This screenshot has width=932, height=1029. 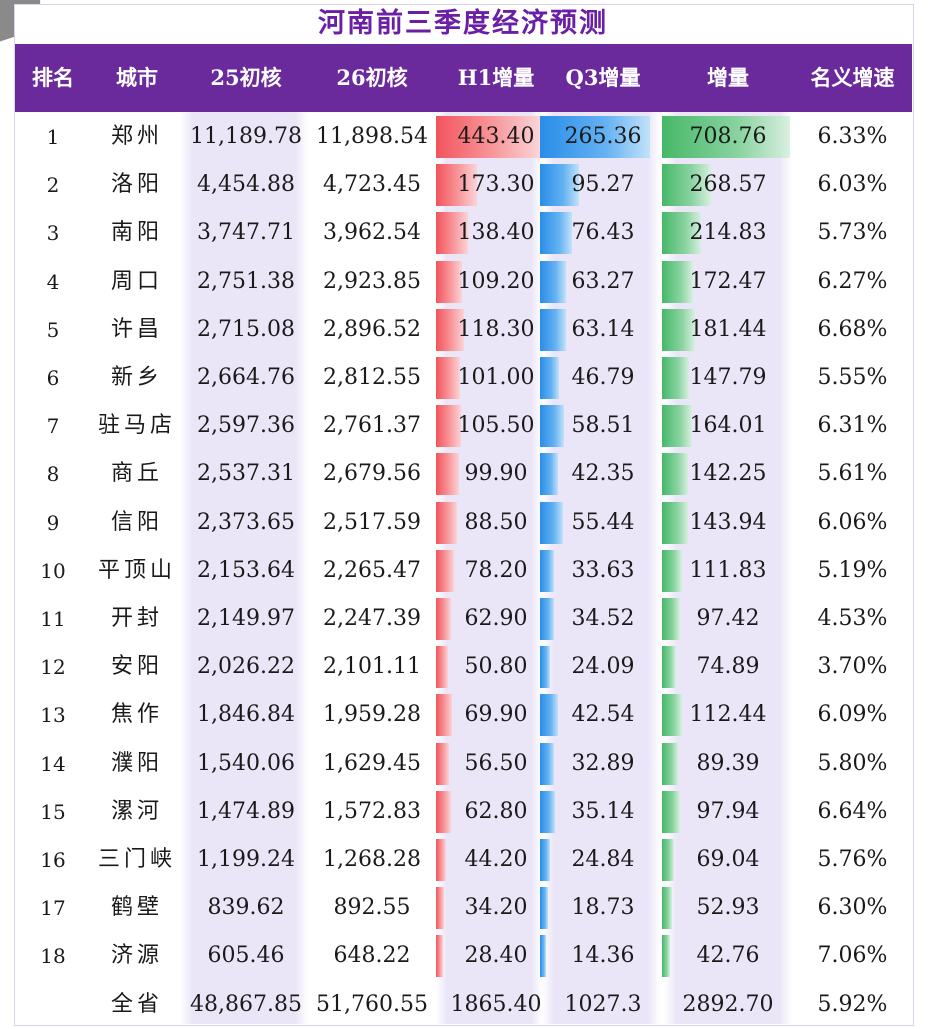 I want to click on cell-gdp-2025: 2,664.76, so click(x=246, y=377).